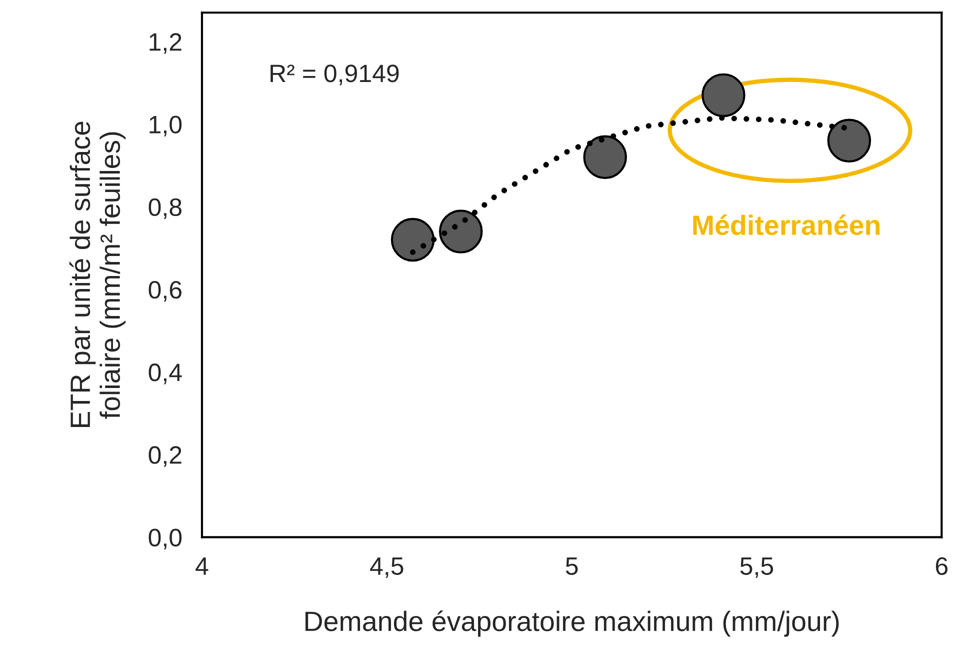 This screenshot has width=955, height=664. I want to click on x-tick-label: 4,5, so click(387, 568).